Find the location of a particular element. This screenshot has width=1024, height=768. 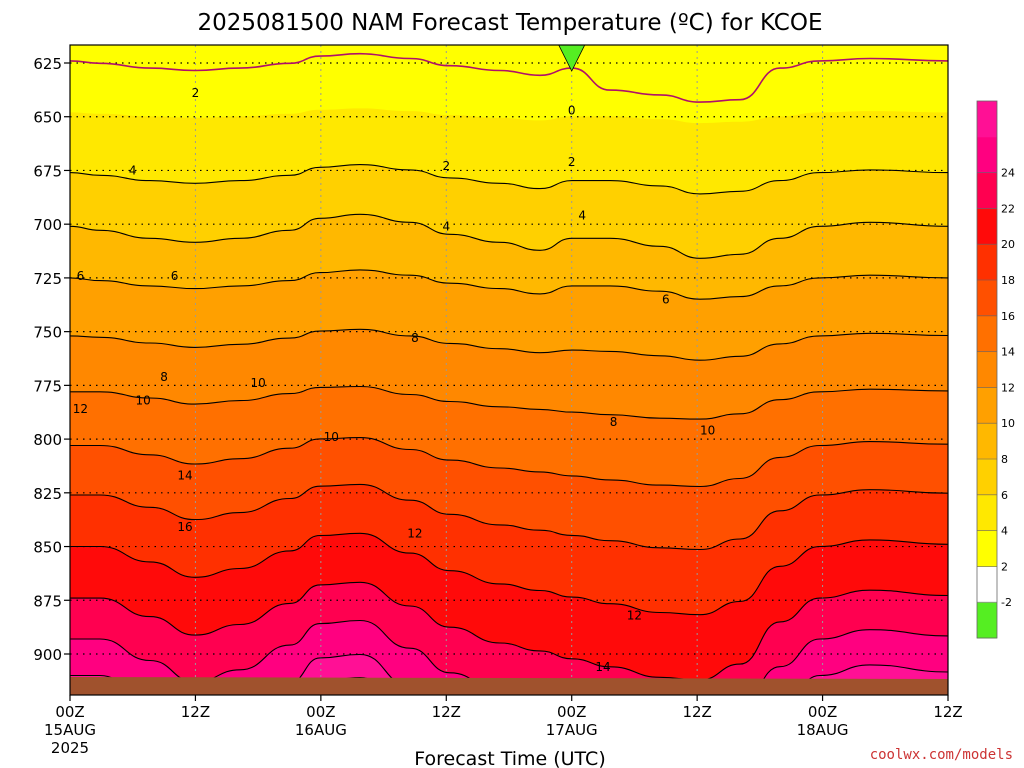

x-tick-date: 16AUG is located at coordinates (321, 730).